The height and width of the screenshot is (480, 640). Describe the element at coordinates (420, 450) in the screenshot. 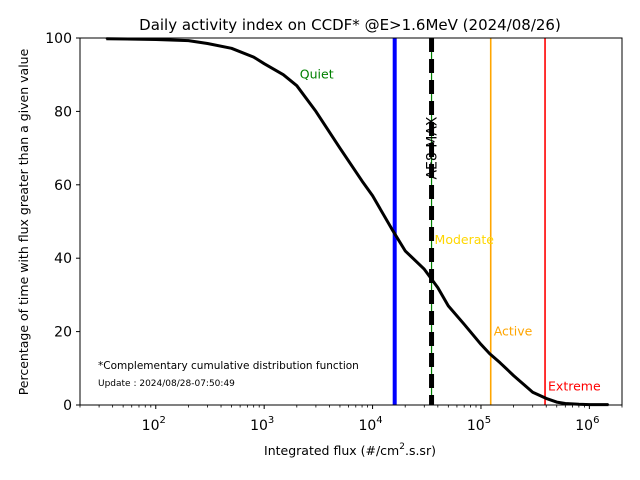

I see `x-axis-label-tail: .s.sr)` at that location.